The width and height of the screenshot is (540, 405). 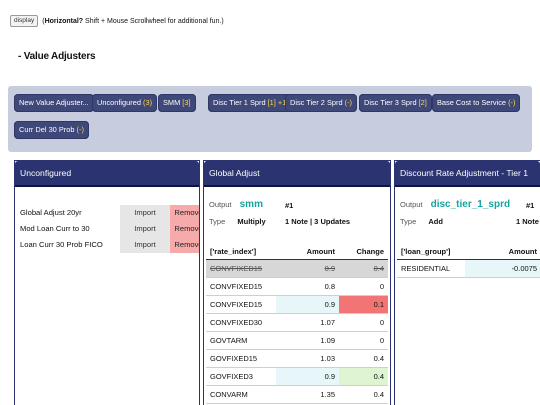 I want to click on type-row: Type Multiply, so click(x=237, y=221).